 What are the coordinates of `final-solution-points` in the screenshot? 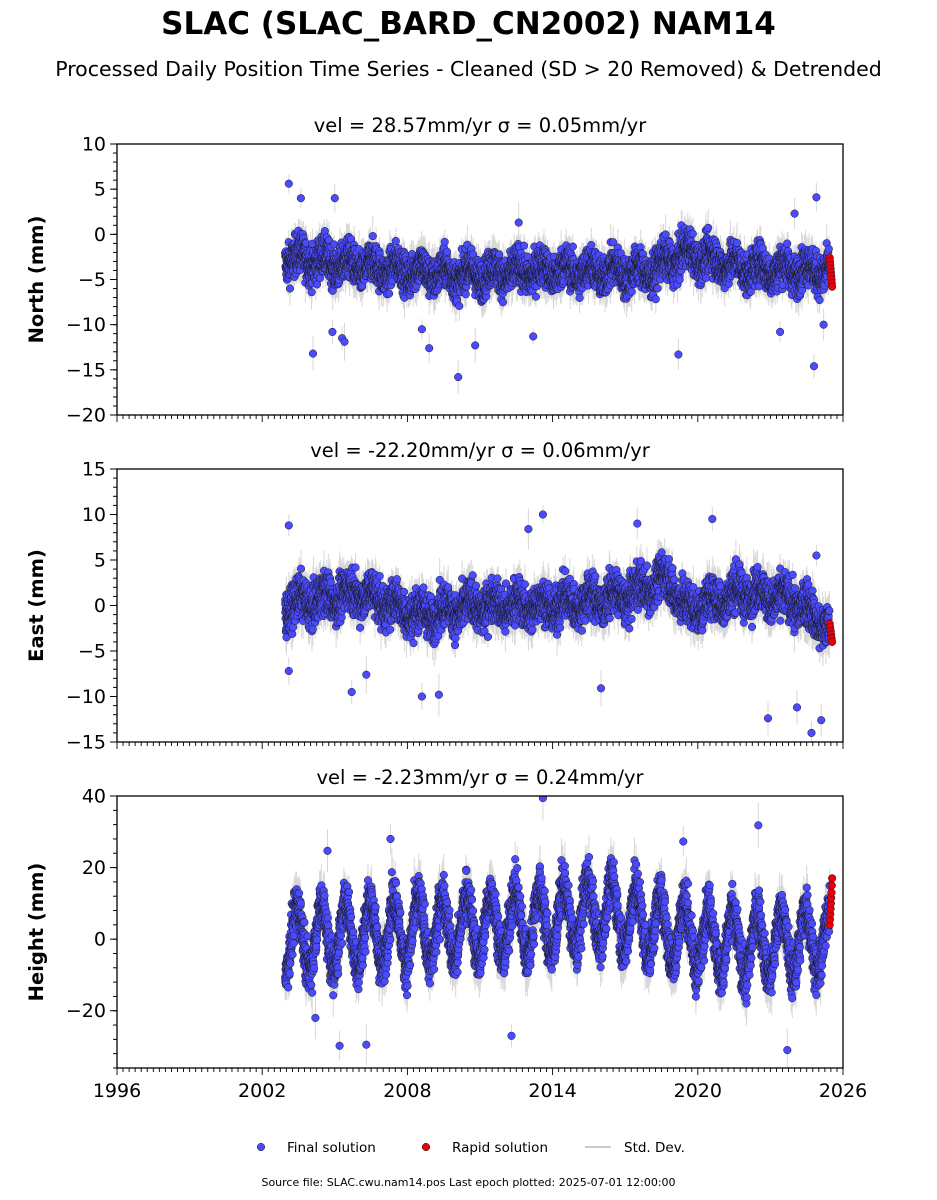 It's located at (557, 280).